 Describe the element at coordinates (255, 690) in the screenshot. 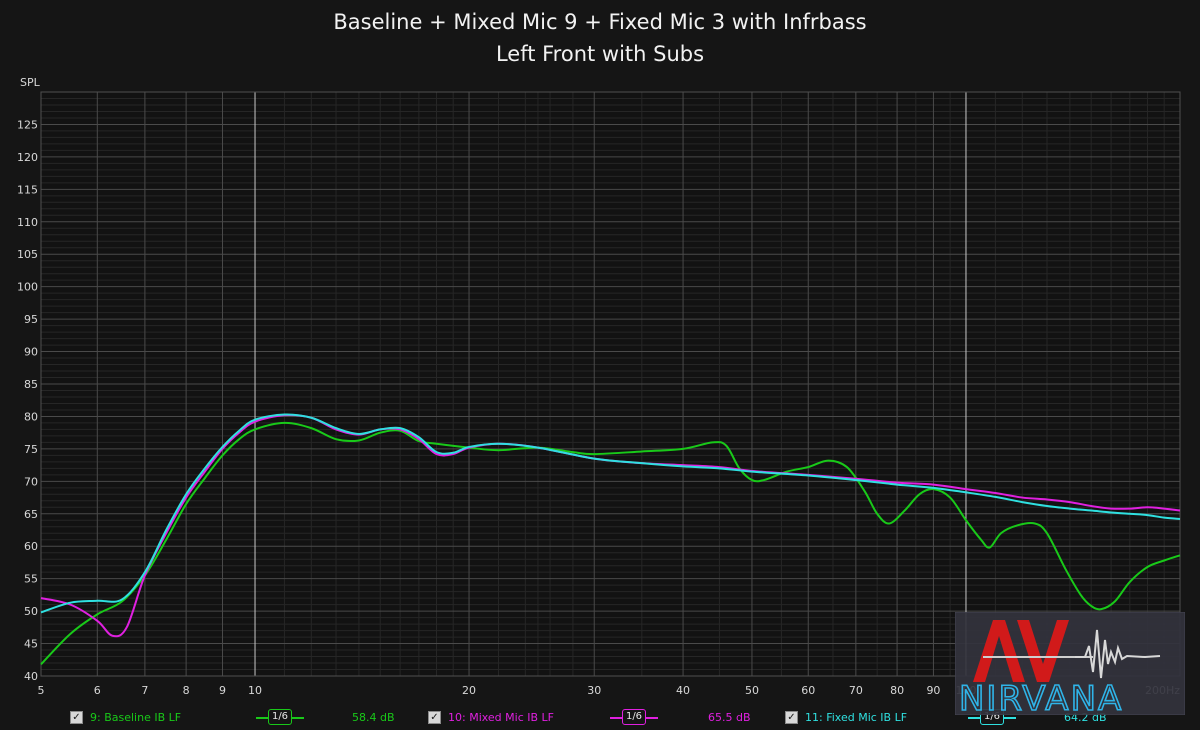

I see `x-tick-label: 10` at that location.